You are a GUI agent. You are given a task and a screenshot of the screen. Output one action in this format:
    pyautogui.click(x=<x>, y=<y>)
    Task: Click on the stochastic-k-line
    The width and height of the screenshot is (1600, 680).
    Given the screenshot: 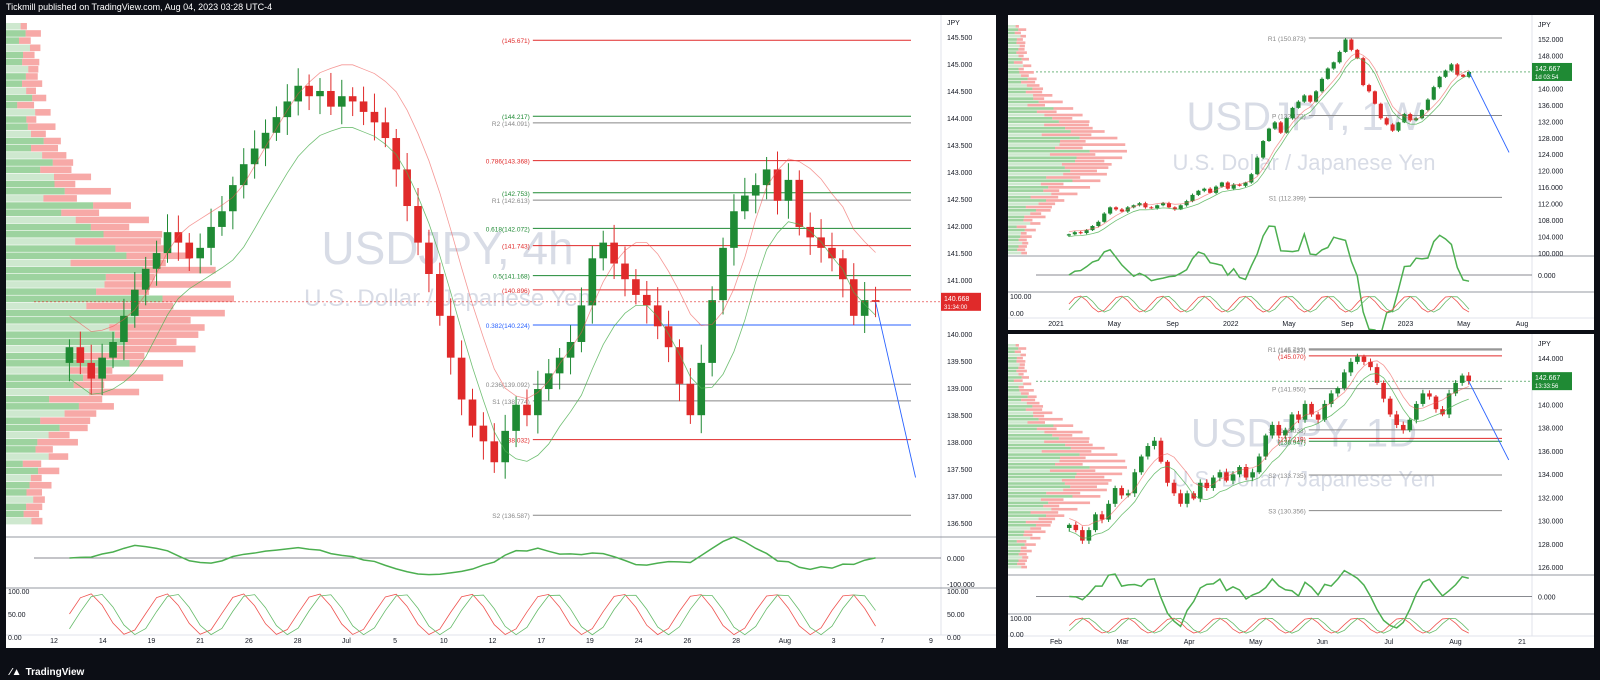 What is the action you would take?
    pyautogui.click(x=472, y=614)
    